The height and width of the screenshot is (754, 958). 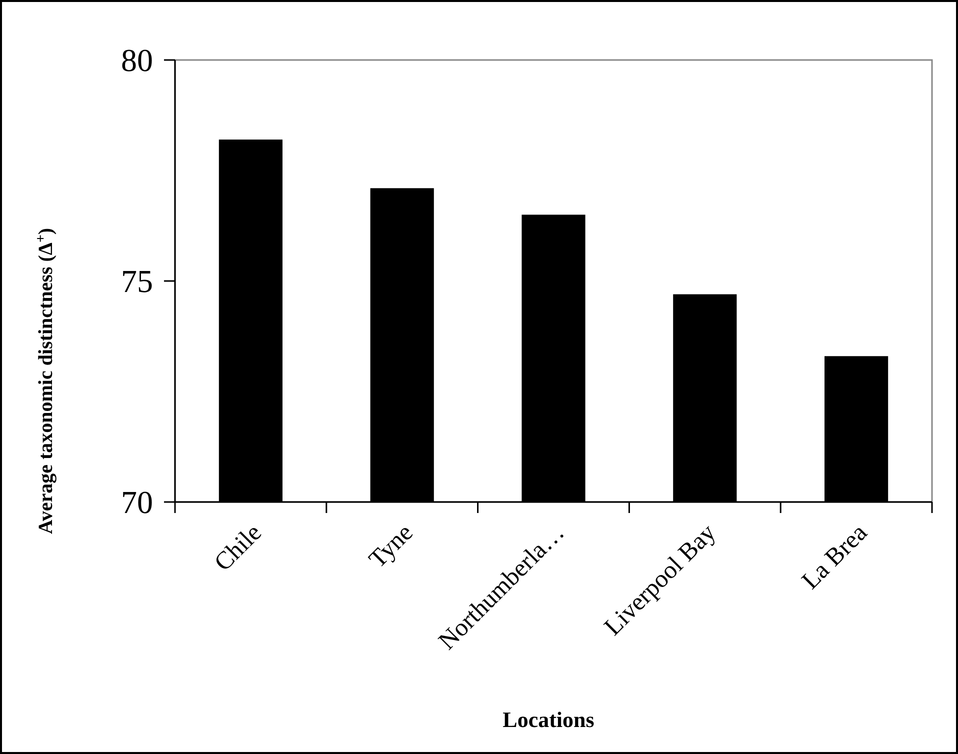 What do you see at coordinates (391, 546) in the screenshot?
I see `x-tick-label: Tyne` at bounding box center [391, 546].